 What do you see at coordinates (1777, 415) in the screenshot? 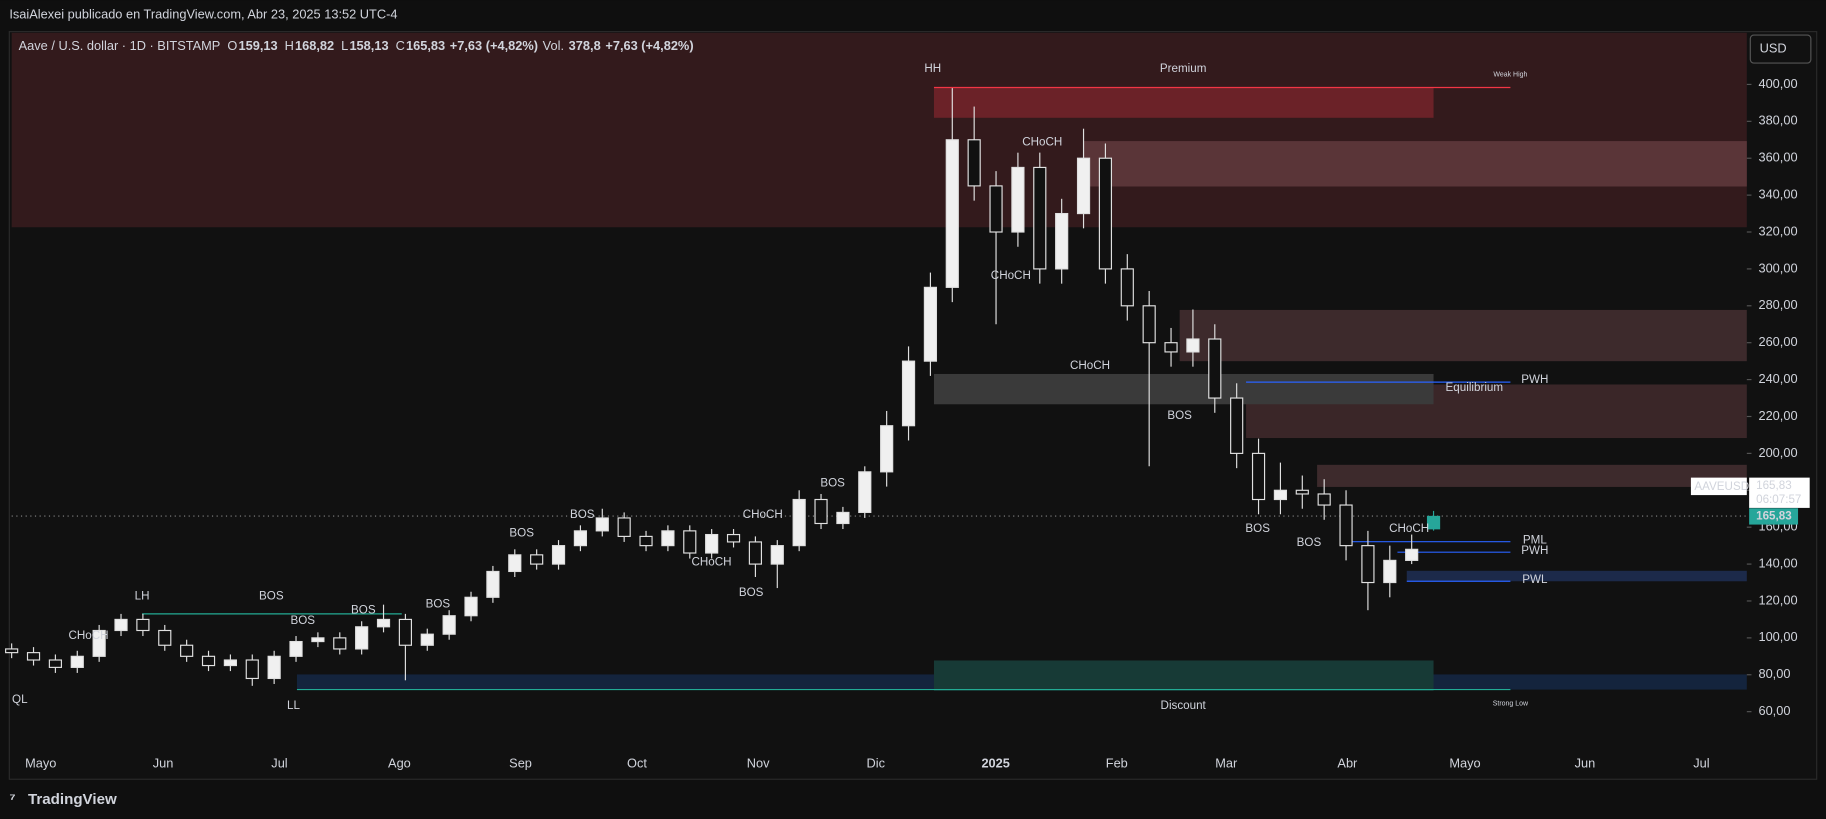
I see `y-tick-label: 220,00` at bounding box center [1777, 415].